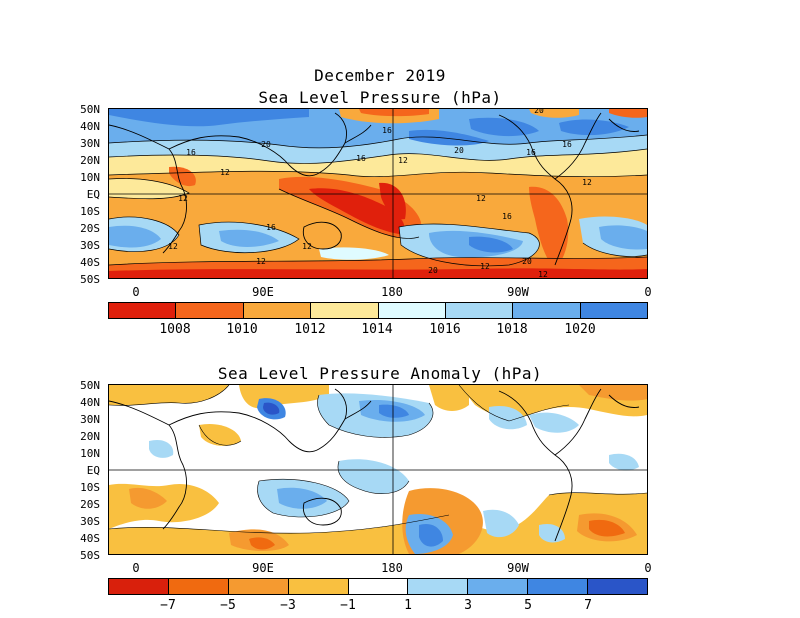  What do you see at coordinates (380, 75) in the screenshot?
I see `top-title-line1: December 2019` at bounding box center [380, 75].